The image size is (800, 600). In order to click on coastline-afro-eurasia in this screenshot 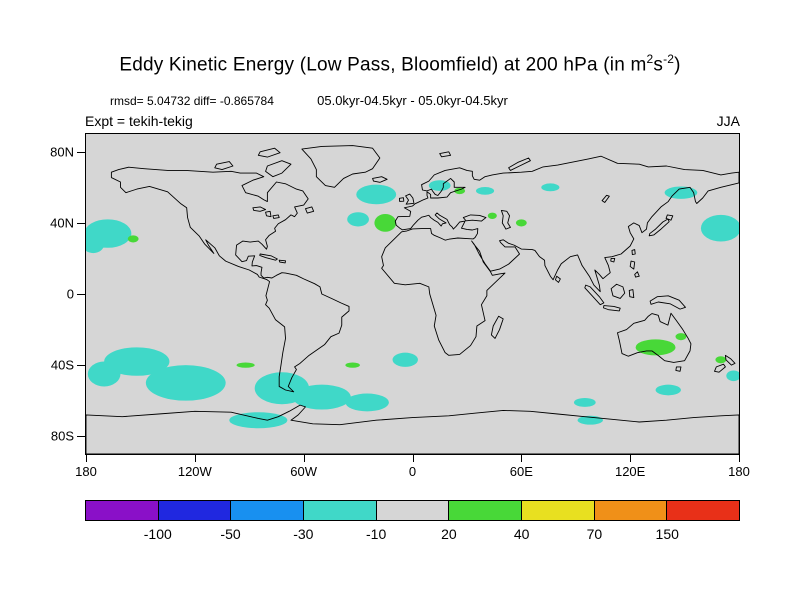, I will do `click(560, 255)`.